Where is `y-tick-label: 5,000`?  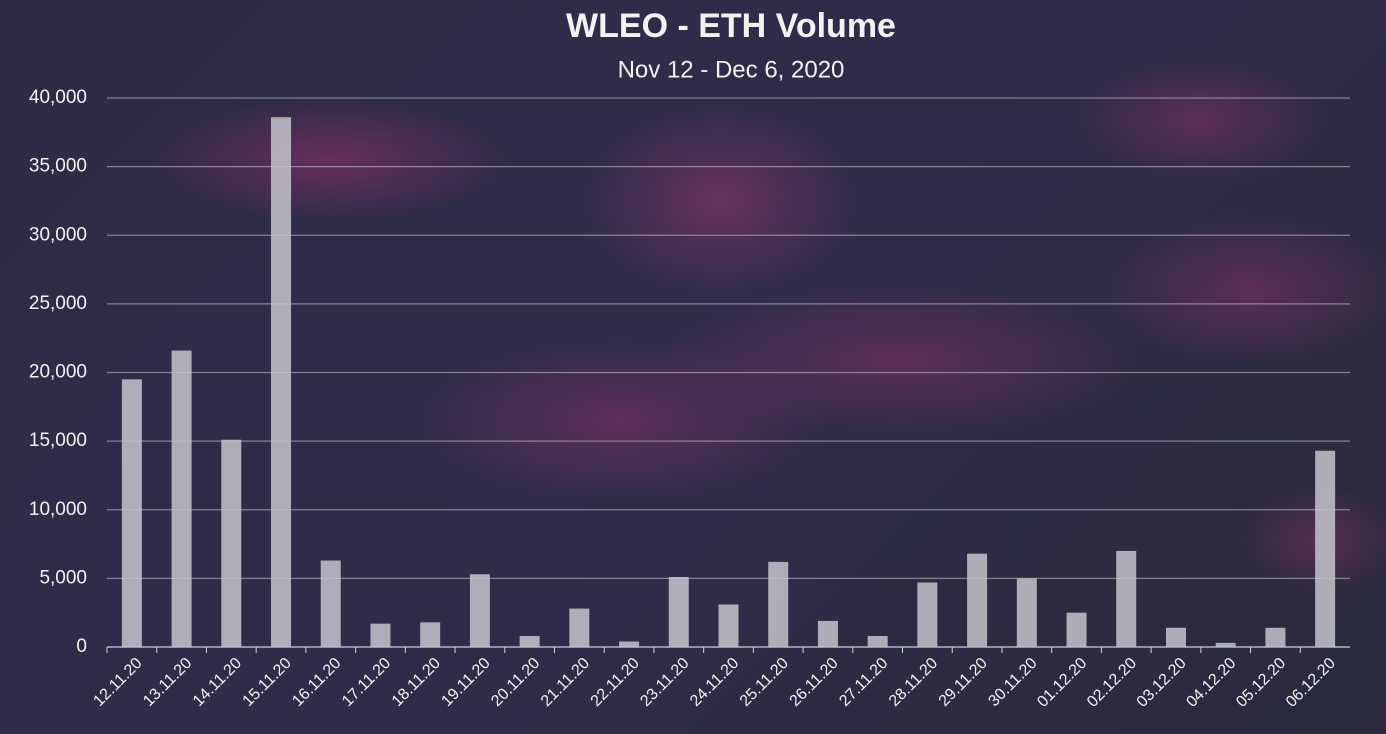
y-tick-label: 5,000 is located at coordinates (63, 577).